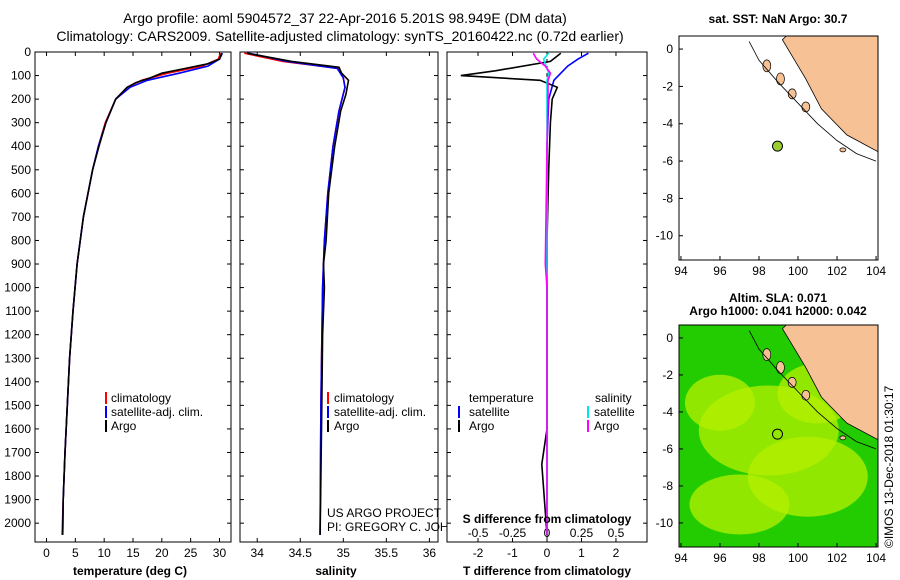 The height and width of the screenshot is (580, 900). Describe the element at coordinates (547, 553) in the screenshot. I see `x-tick-label: 0` at that location.